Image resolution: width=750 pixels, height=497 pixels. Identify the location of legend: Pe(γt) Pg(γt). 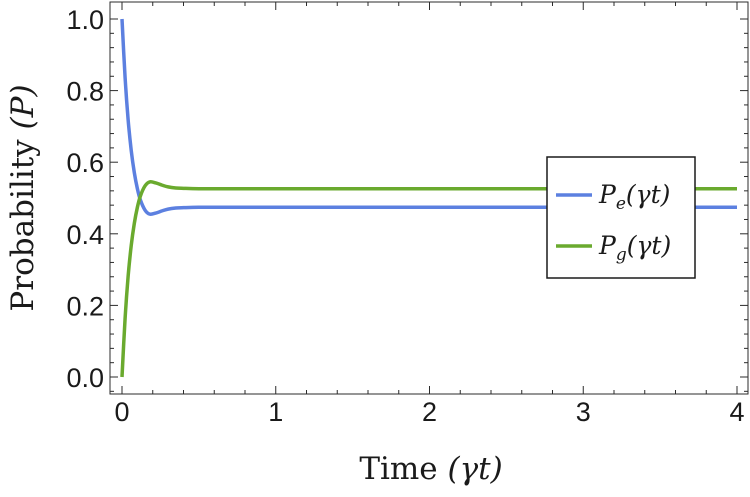
(621, 217).